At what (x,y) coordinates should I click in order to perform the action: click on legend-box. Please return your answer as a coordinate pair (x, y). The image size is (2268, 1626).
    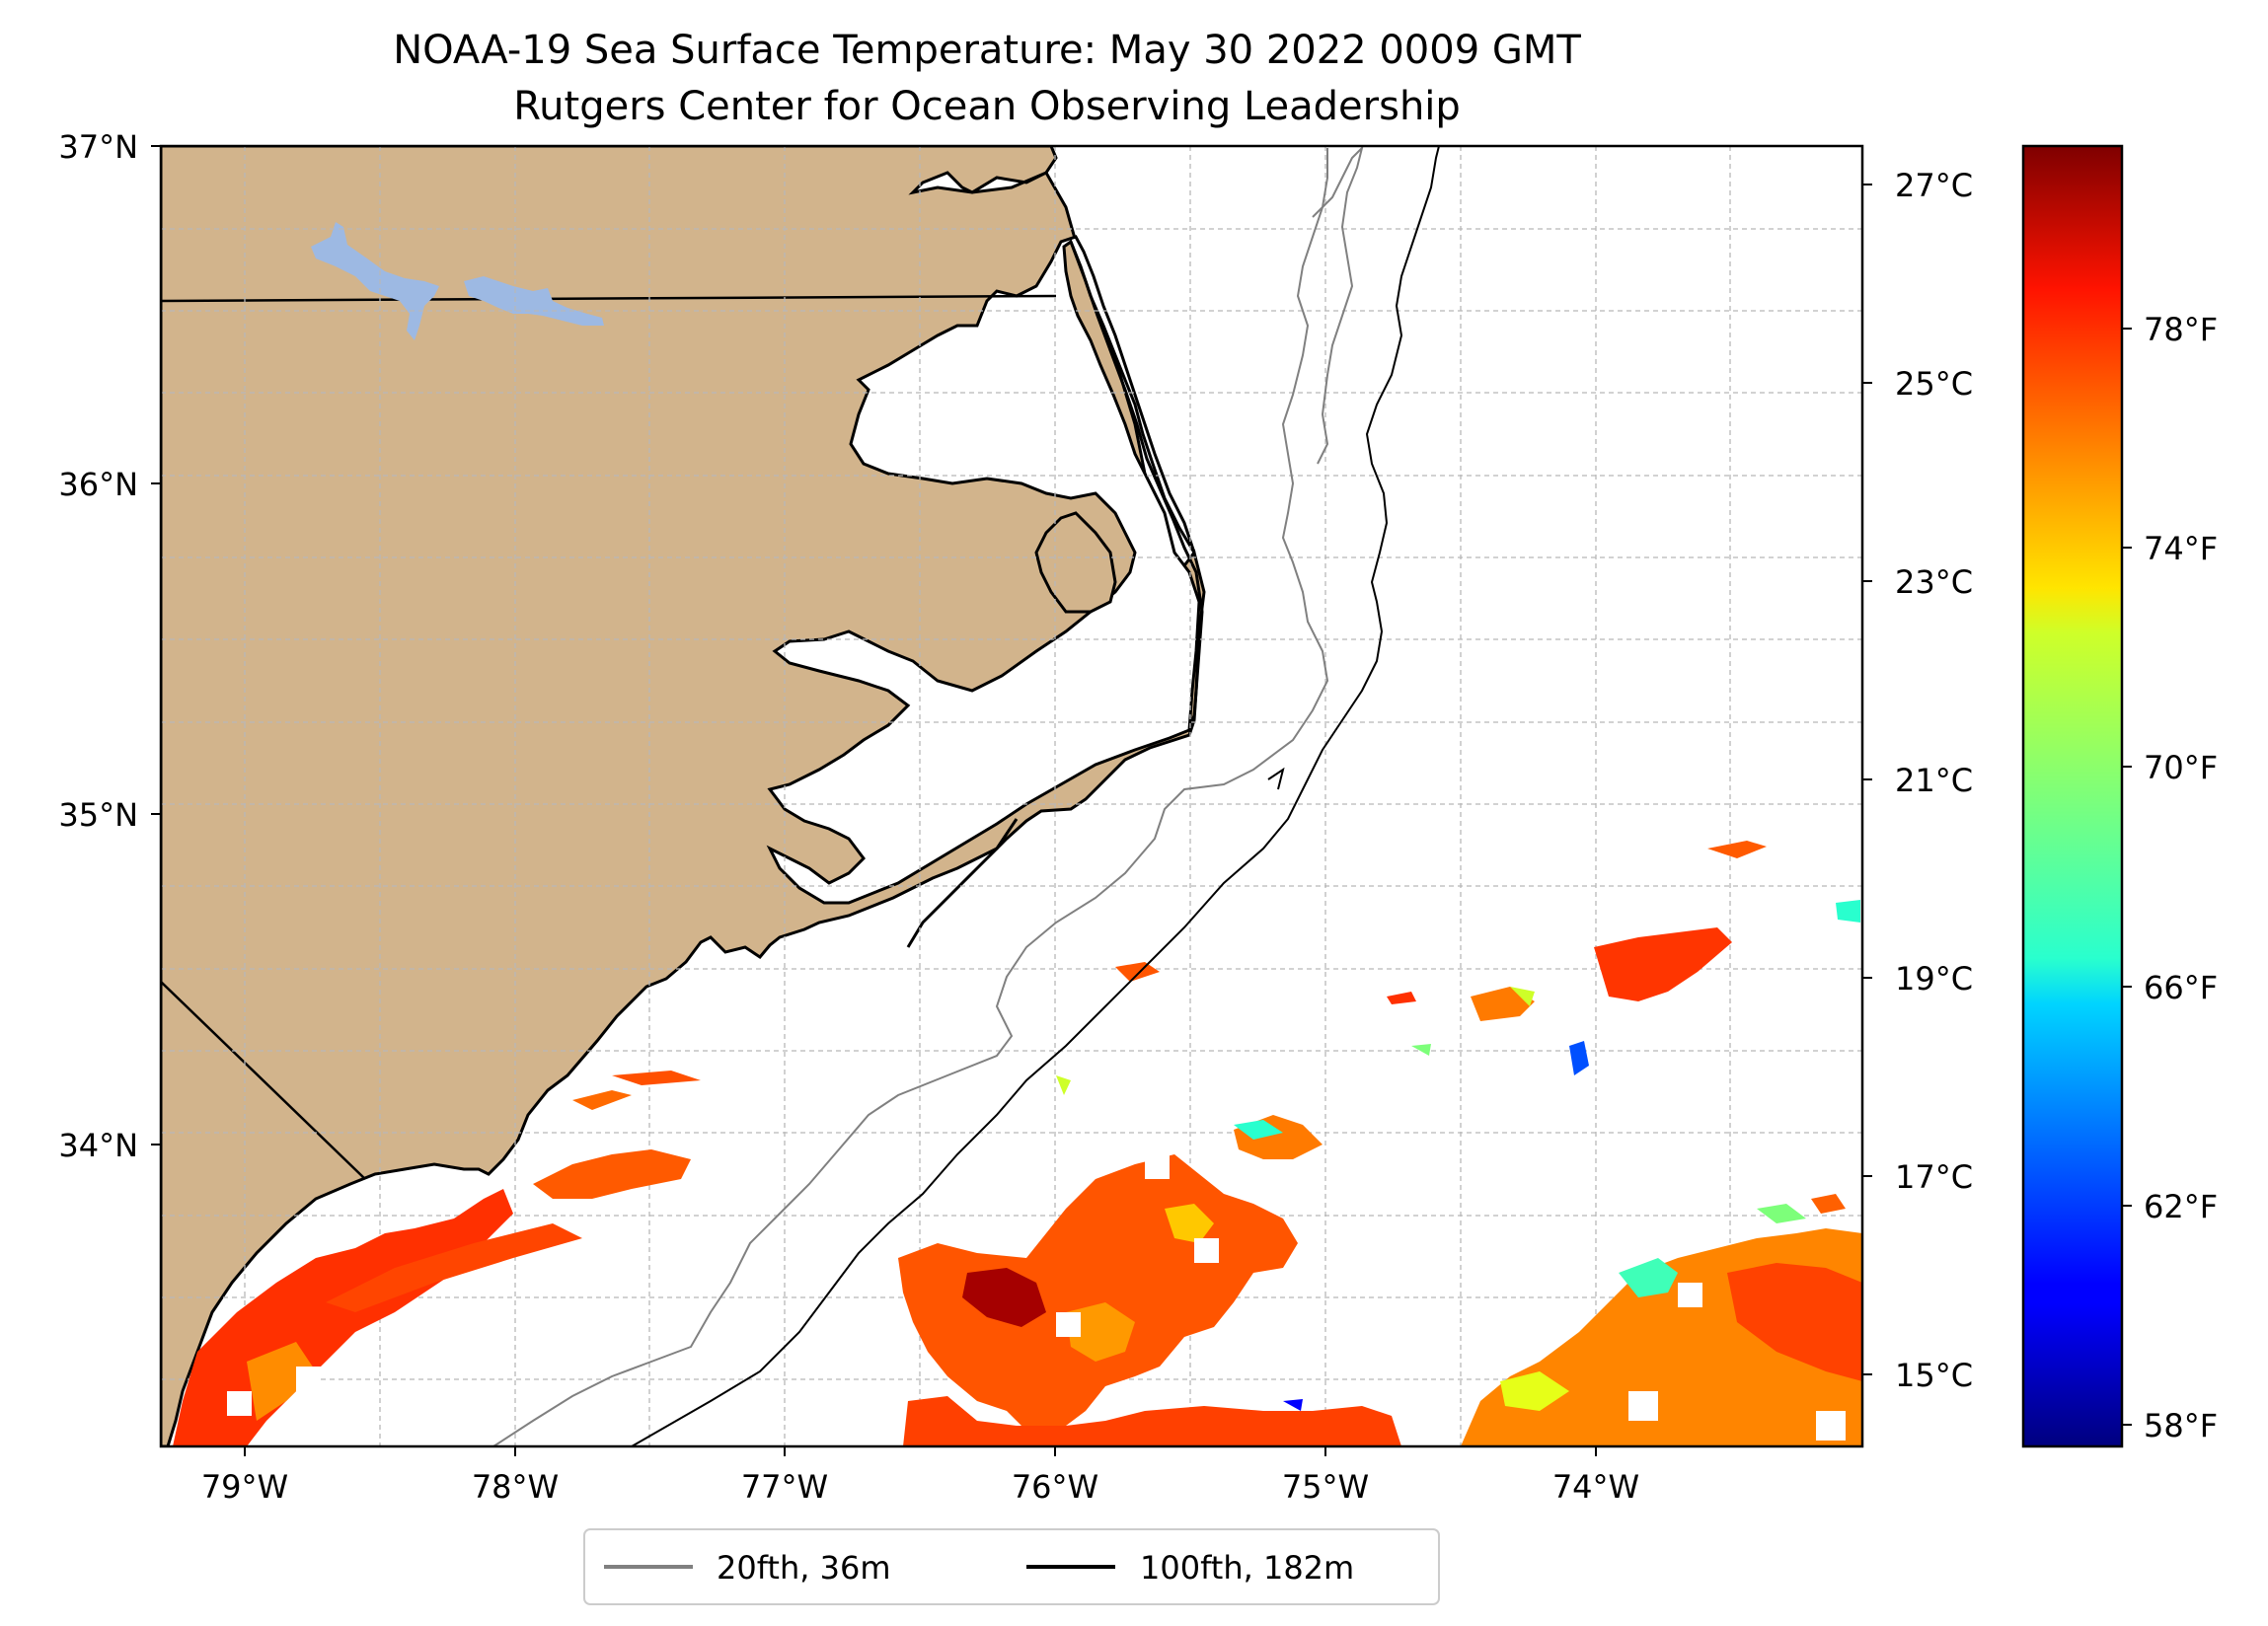
    Looking at the image, I should click on (1011, 1566).